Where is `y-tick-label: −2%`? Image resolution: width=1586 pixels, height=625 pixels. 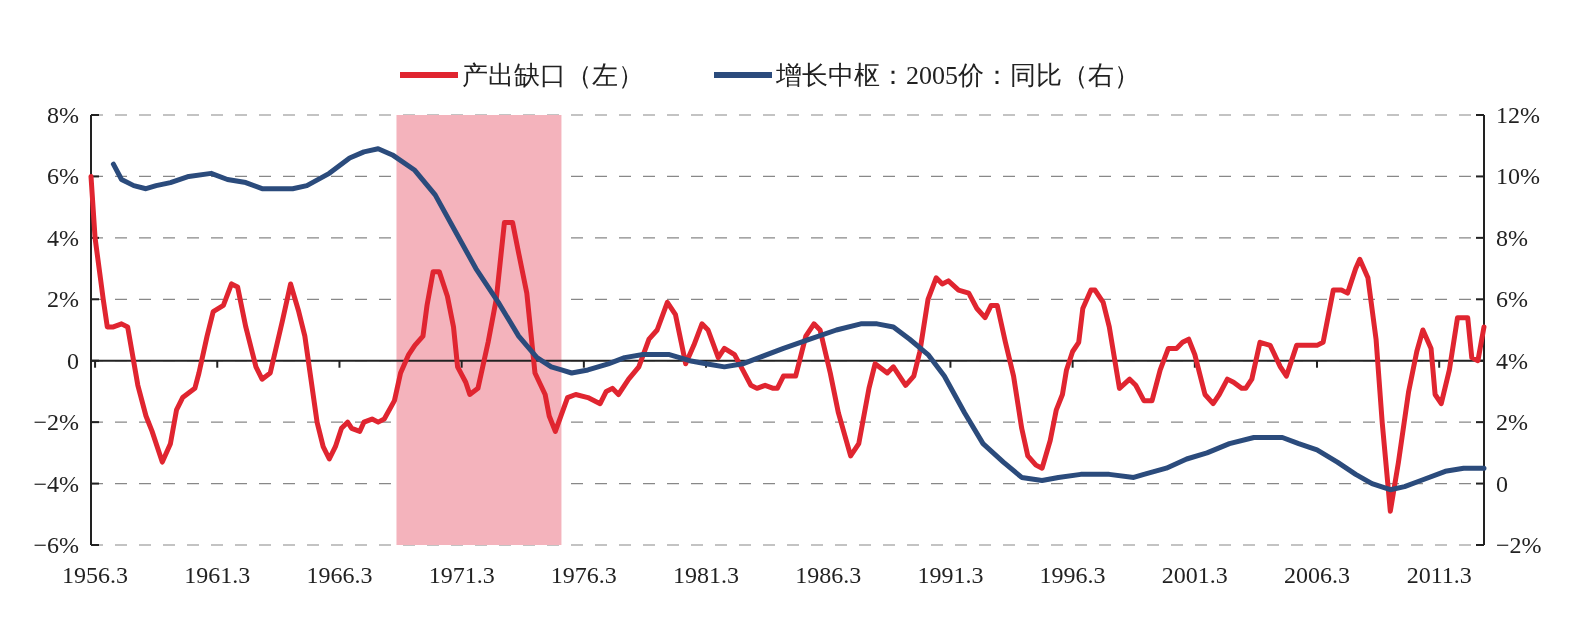
y-tick-label: −2% is located at coordinates (56, 422).